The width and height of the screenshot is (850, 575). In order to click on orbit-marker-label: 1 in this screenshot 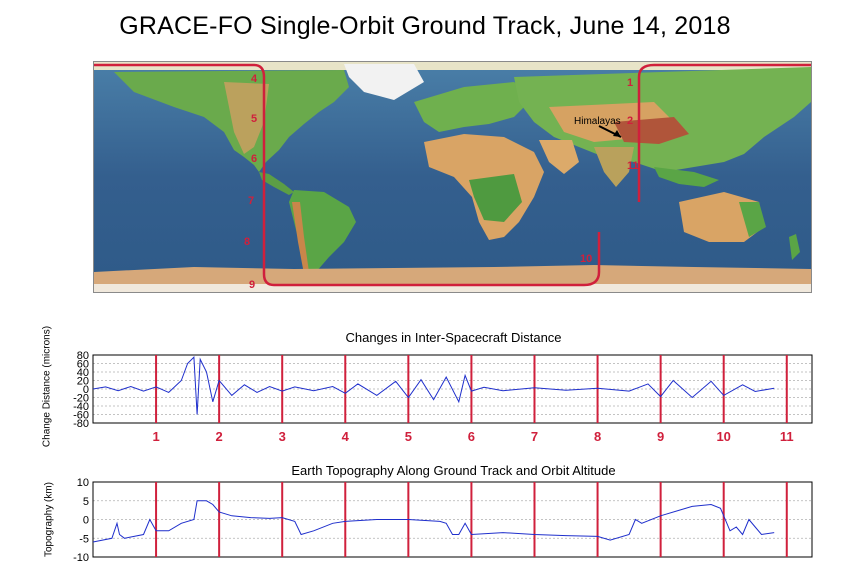, I will do `click(155, 436)`.